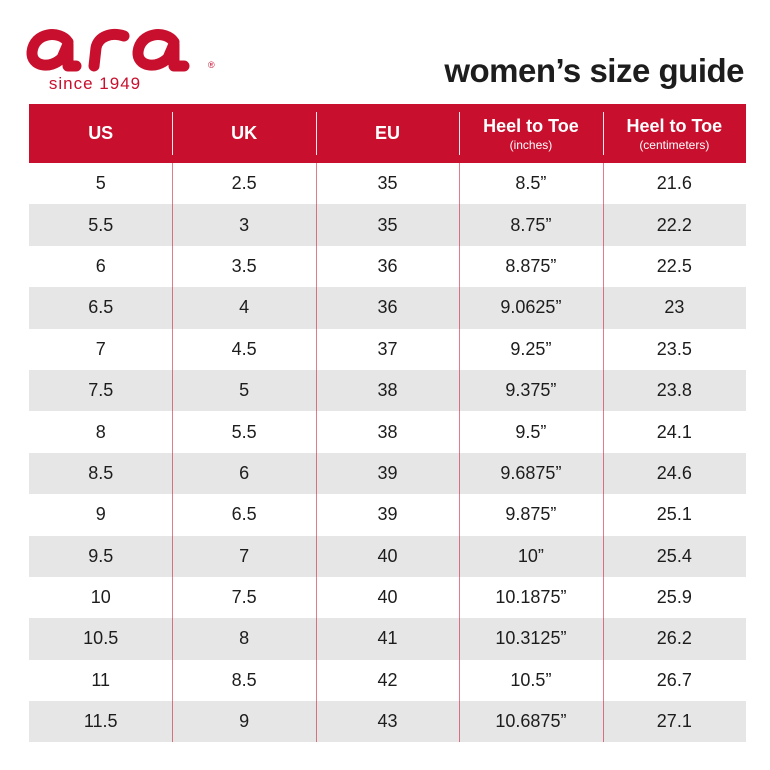 Image resolution: width=770 pixels, height=770 pixels. I want to click on cell-heel-to-toe-inches: 9.375”, so click(530, 390).